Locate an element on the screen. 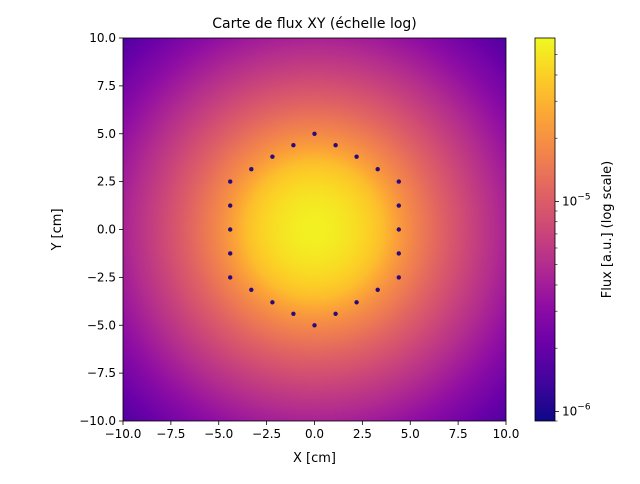 This screenshot has height=484, width=640. x-tick-label: −2.5 is located at coordinates (266, 434).